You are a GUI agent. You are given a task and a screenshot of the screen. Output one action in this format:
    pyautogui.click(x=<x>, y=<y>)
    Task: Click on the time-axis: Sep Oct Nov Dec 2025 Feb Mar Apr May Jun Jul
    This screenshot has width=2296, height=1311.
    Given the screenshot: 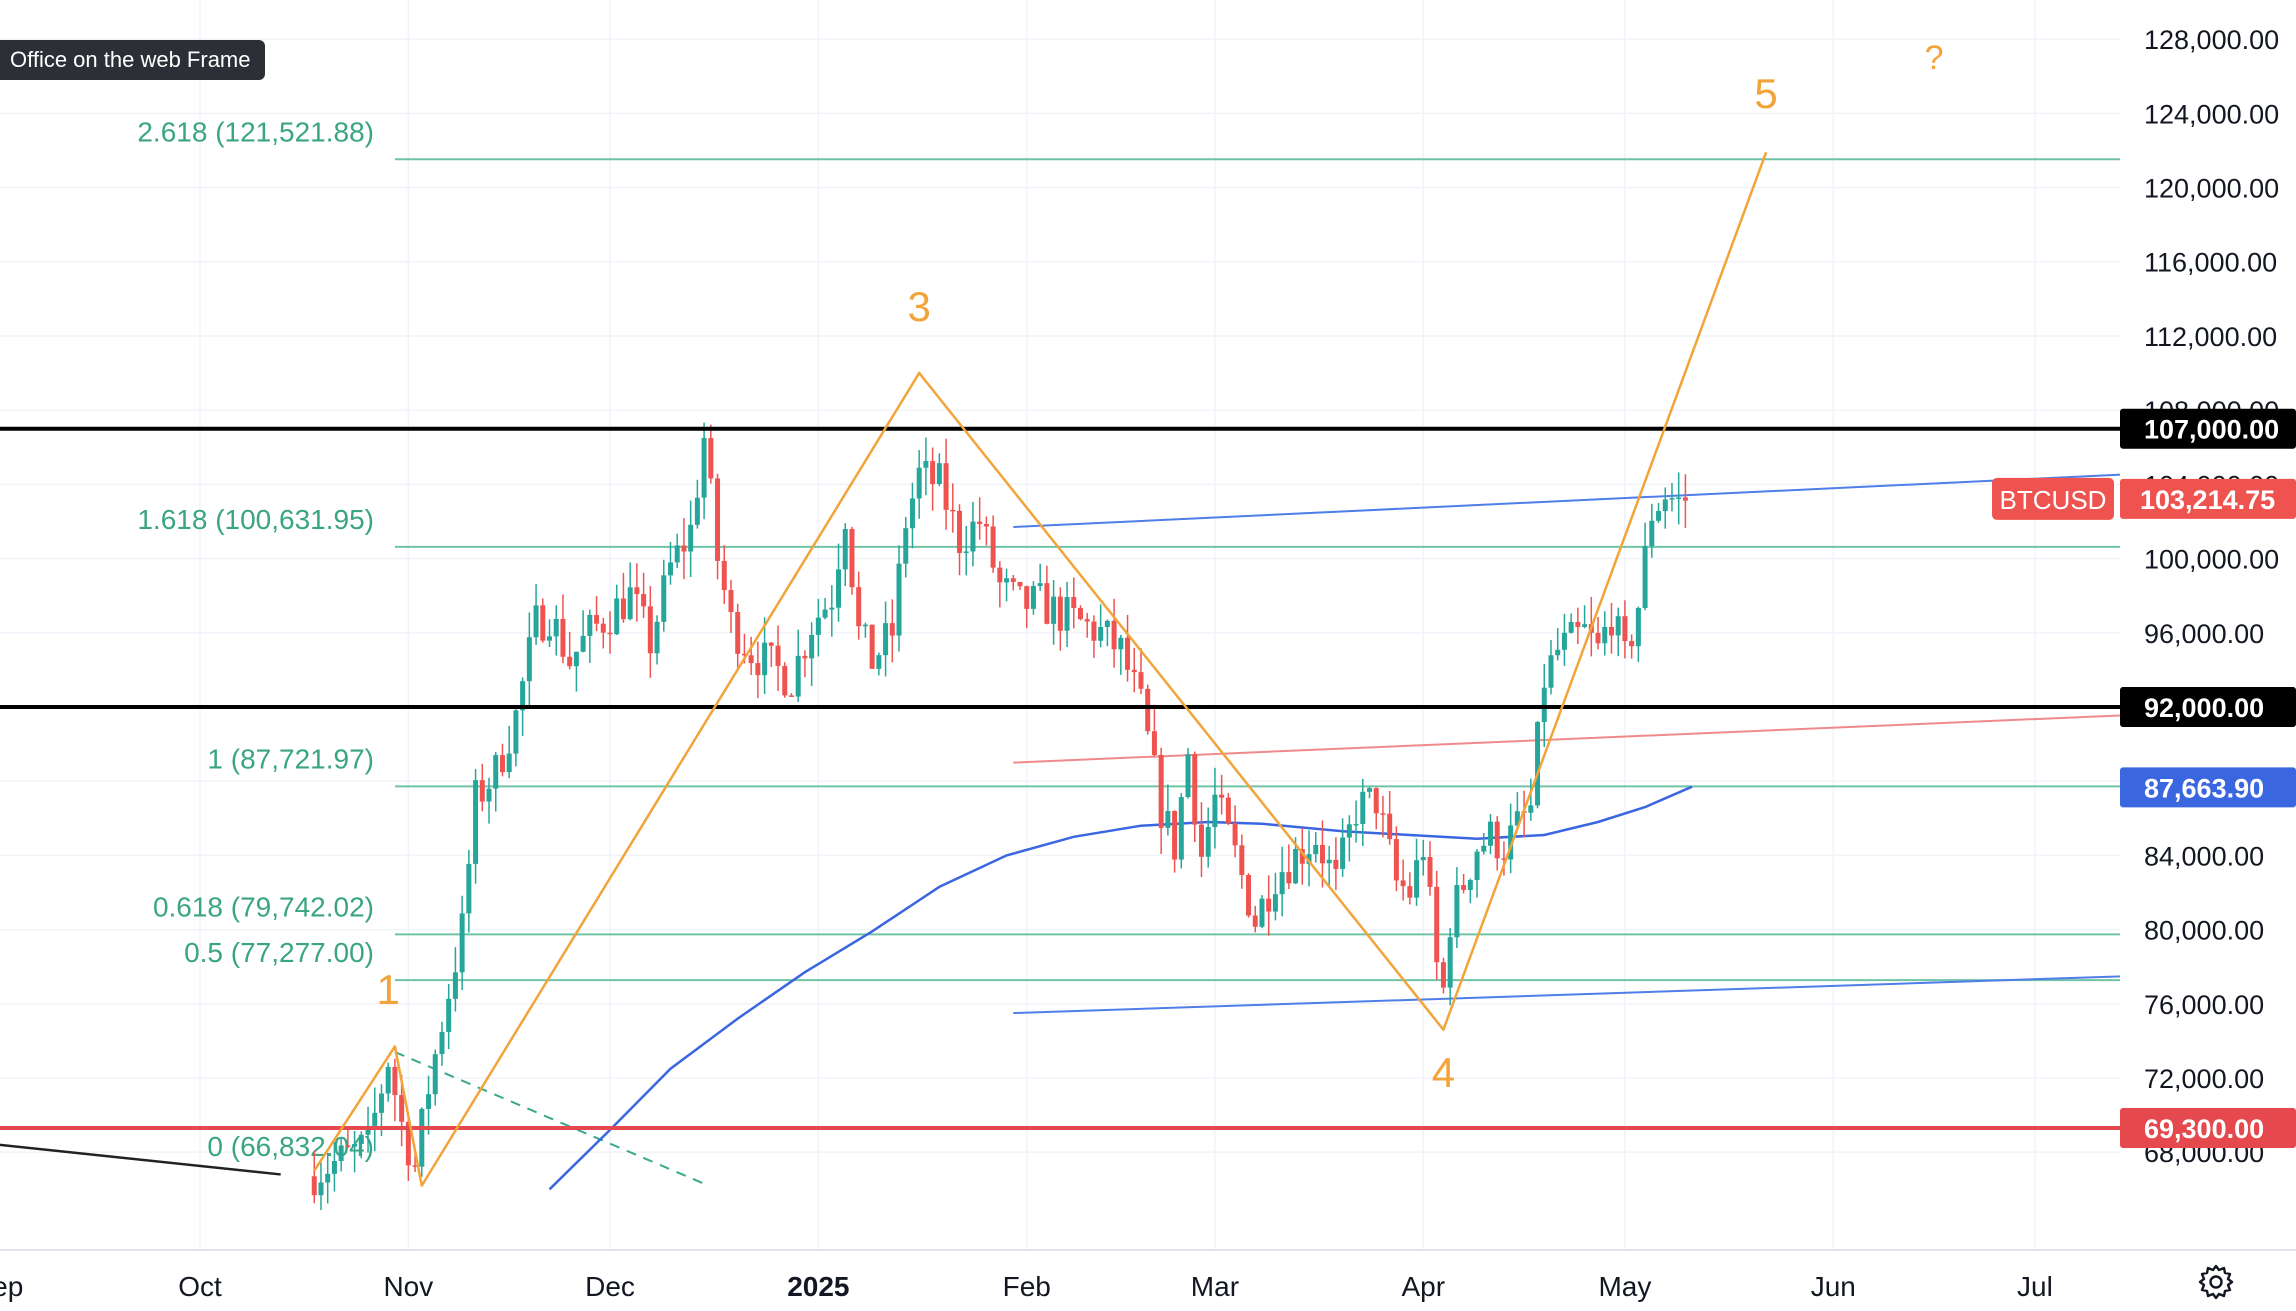 What is the action you would take?
    pyautogui.click(x=1026, y=1286)
    